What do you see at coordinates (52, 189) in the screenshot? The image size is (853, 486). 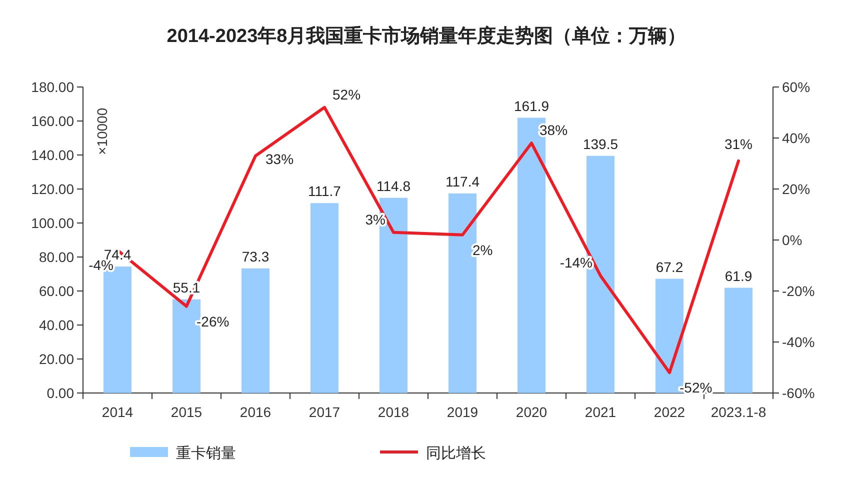 I see `y-tick-label: 120.00` at bounding box center [52, 189].